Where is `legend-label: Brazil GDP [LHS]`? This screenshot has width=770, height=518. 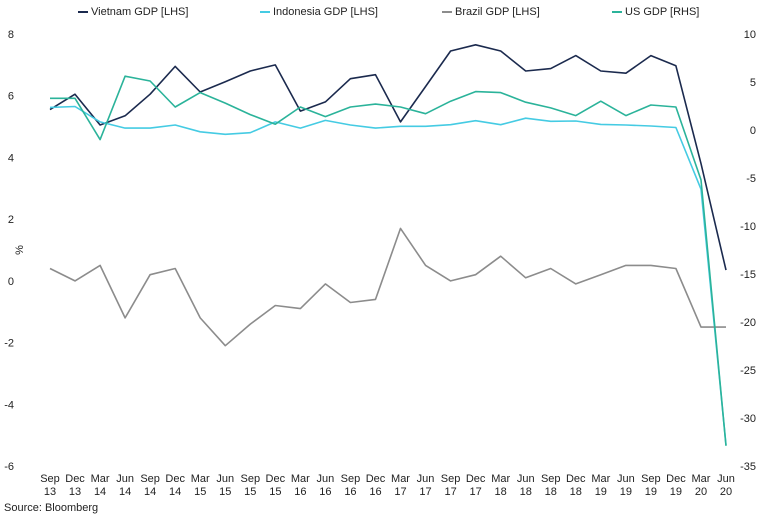 legend-label: Brazil GDP [LHS] is located at coordinates (497, 12).